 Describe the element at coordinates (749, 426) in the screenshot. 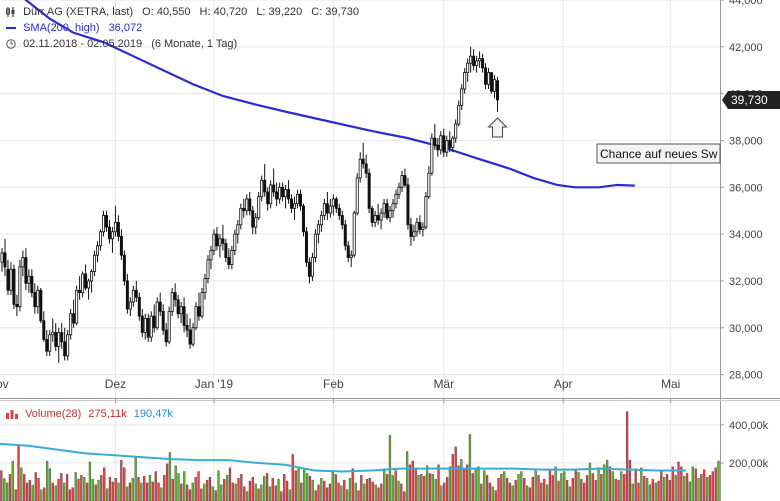

I see `volume-tick-label: 400,00k` at that location.